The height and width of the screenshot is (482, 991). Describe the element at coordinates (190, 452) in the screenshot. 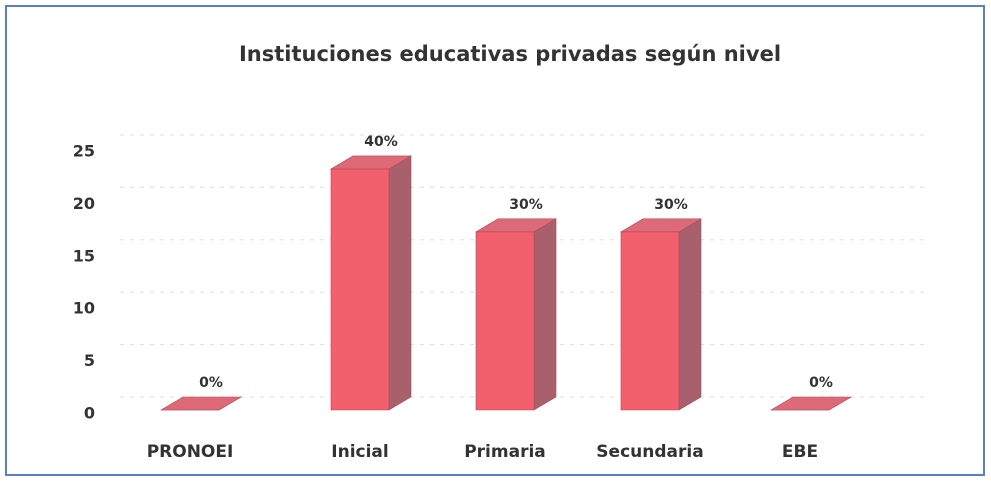

I see `x-tick-label: PRONOEI` at that location.